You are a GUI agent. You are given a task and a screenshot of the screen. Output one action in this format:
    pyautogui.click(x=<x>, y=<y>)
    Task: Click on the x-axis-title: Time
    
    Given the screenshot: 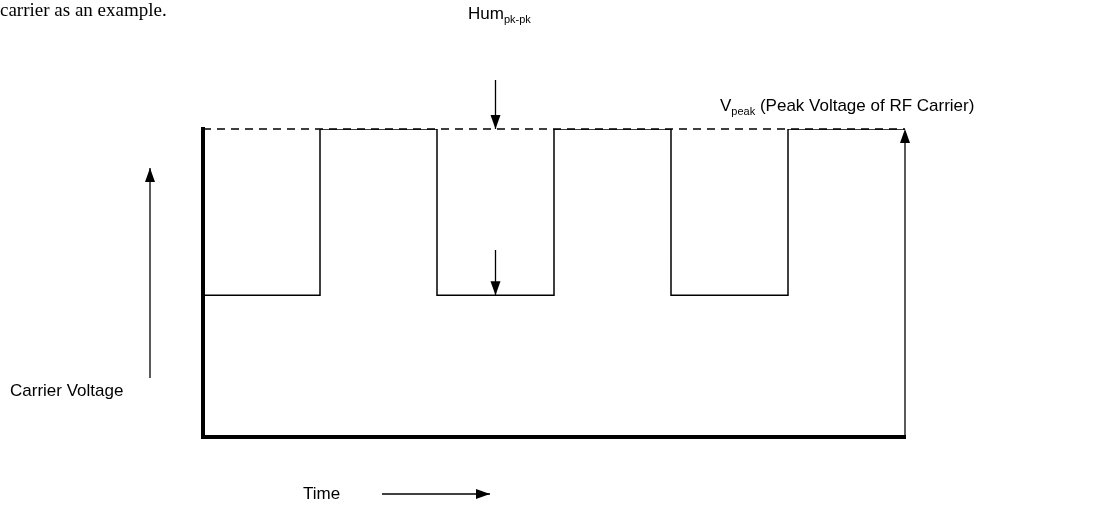 What is the action you would take?
    pyautogui.click(x=322, y=494)
    